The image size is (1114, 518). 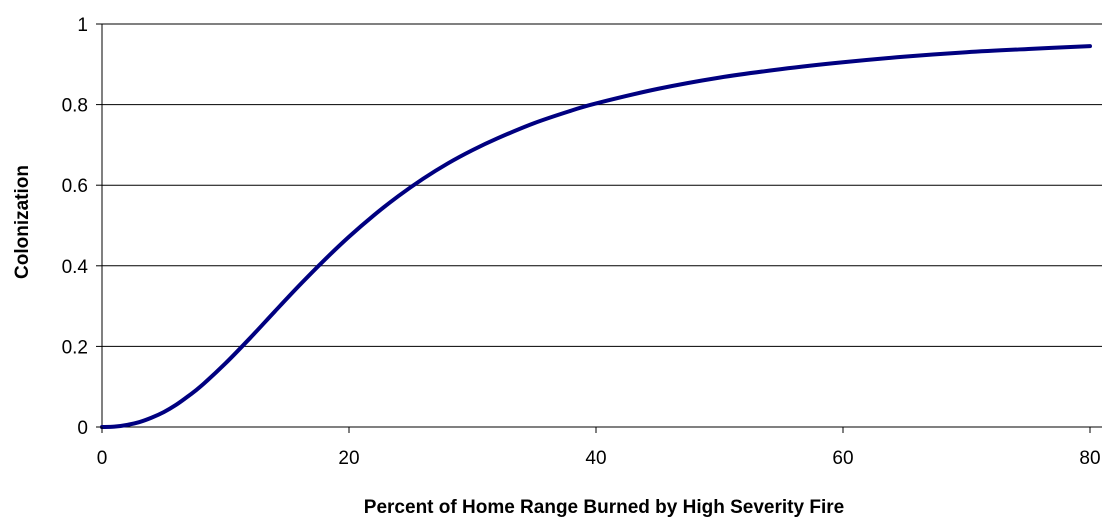 I want to click on y-tick-label: 1, so click(x=82, y=25).